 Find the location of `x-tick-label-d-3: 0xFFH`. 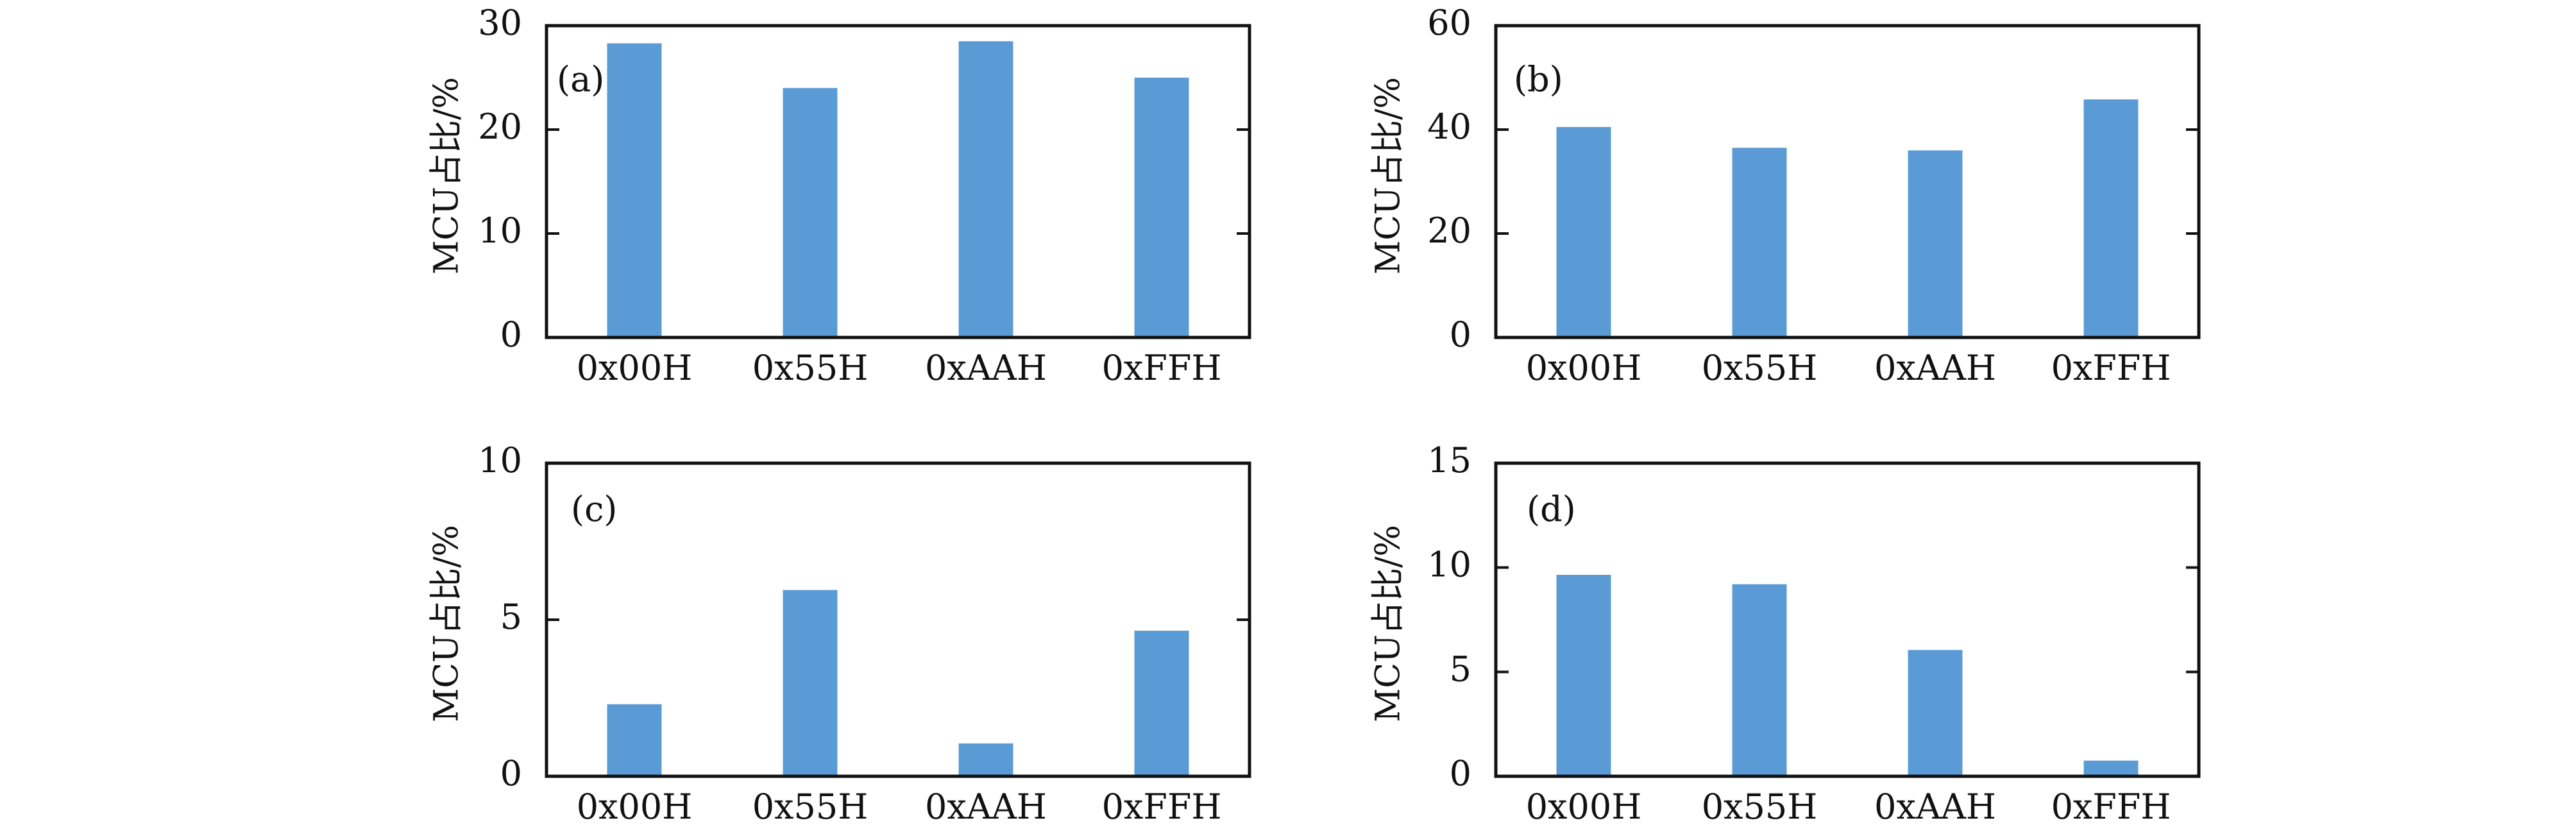

x-tick-label-d-3: 0xFFH is located at coordinates (2111, 807).